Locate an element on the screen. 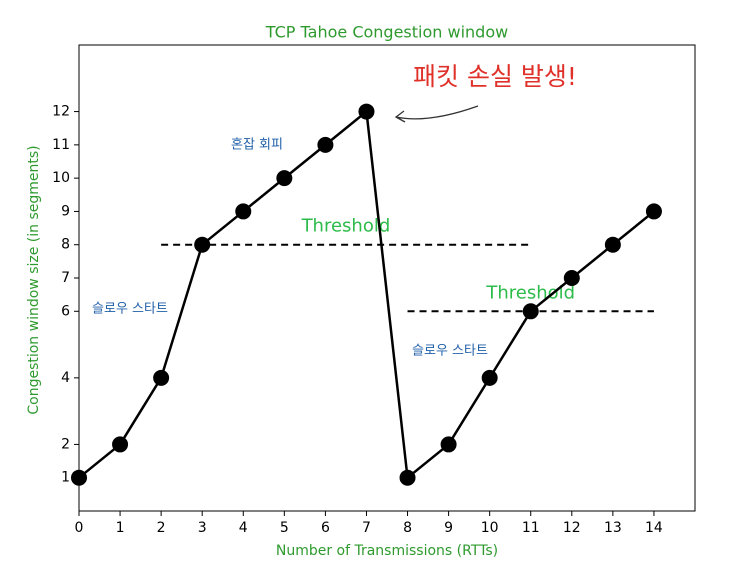  x-tick-label: 10 is located at coordinates (490, 528).